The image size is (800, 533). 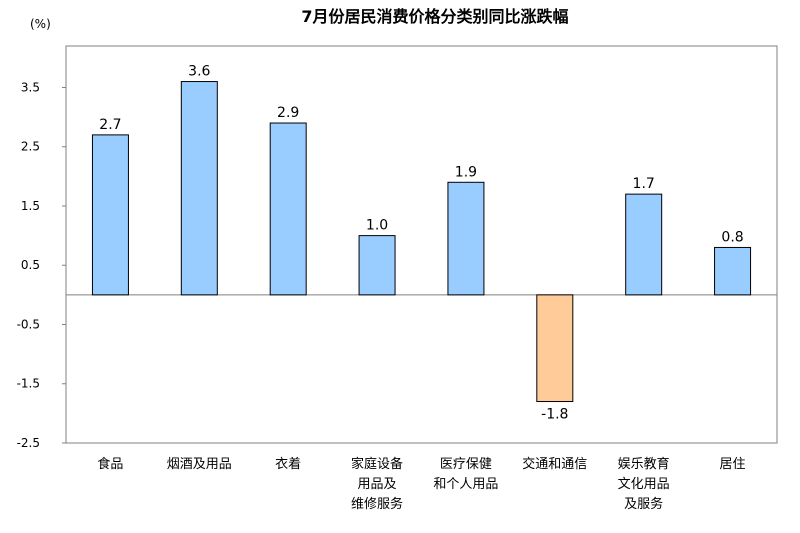 What do you see at coordinates (644, 184) in the screenshot?
I see `bar-value-label: 1.7` at bounding box center [644, 184].